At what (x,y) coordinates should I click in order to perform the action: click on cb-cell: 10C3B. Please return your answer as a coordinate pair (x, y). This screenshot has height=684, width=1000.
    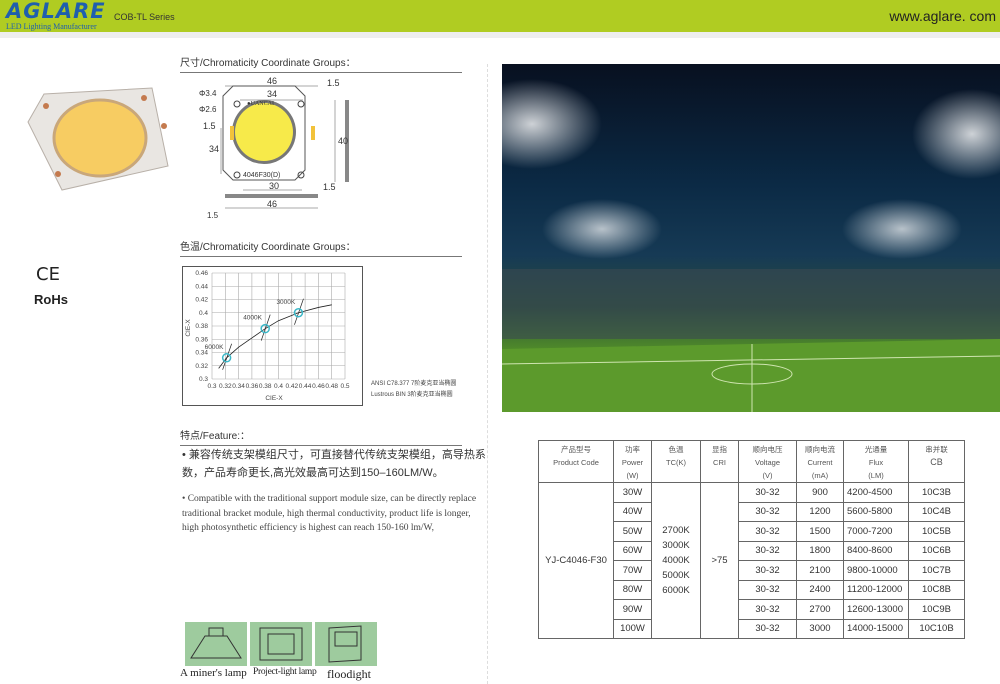
    Looking at the image, I should click on (936, 492).